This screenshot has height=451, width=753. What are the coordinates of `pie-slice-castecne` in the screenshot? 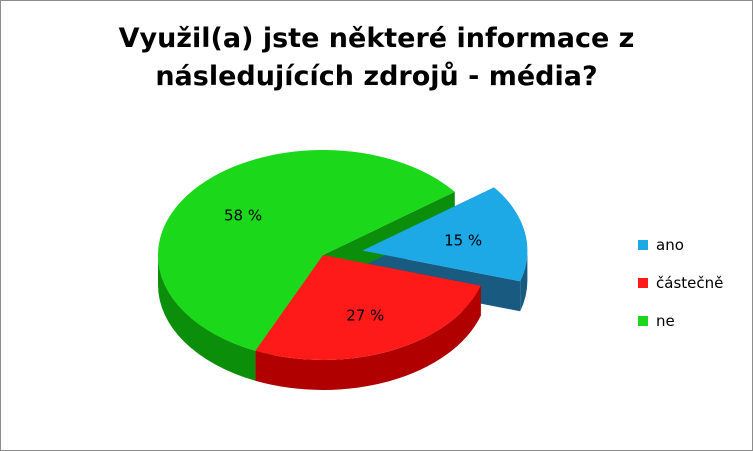 It's located at (368, 307).